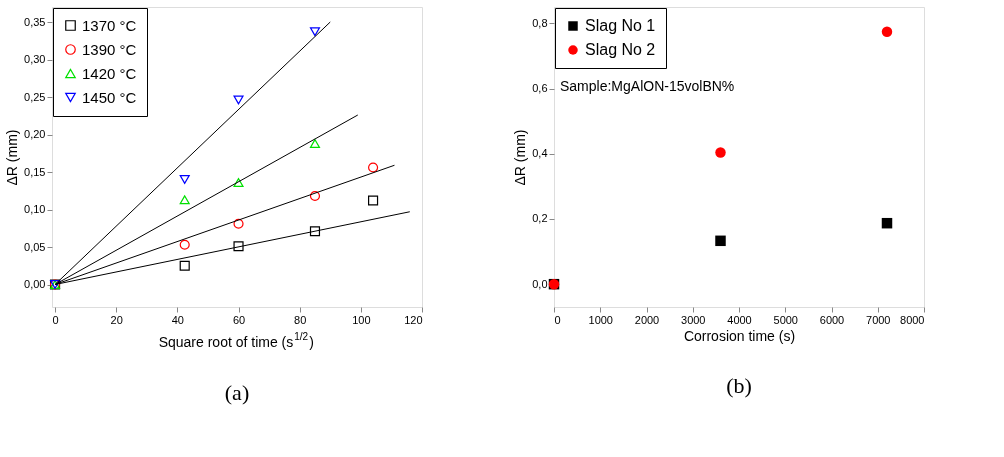 The width and height of the screenshot is (1004, 457). What do you see at coordinates (35, 246) in the screenshot?
I see `y-tick-label: 0,05` at bounding box center [35, 246].